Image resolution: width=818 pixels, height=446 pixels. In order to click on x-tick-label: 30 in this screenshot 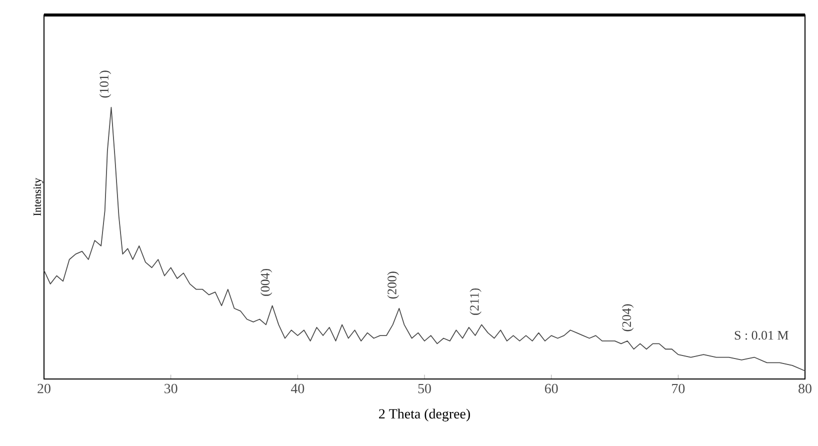, I will do `click(171, 389)`.